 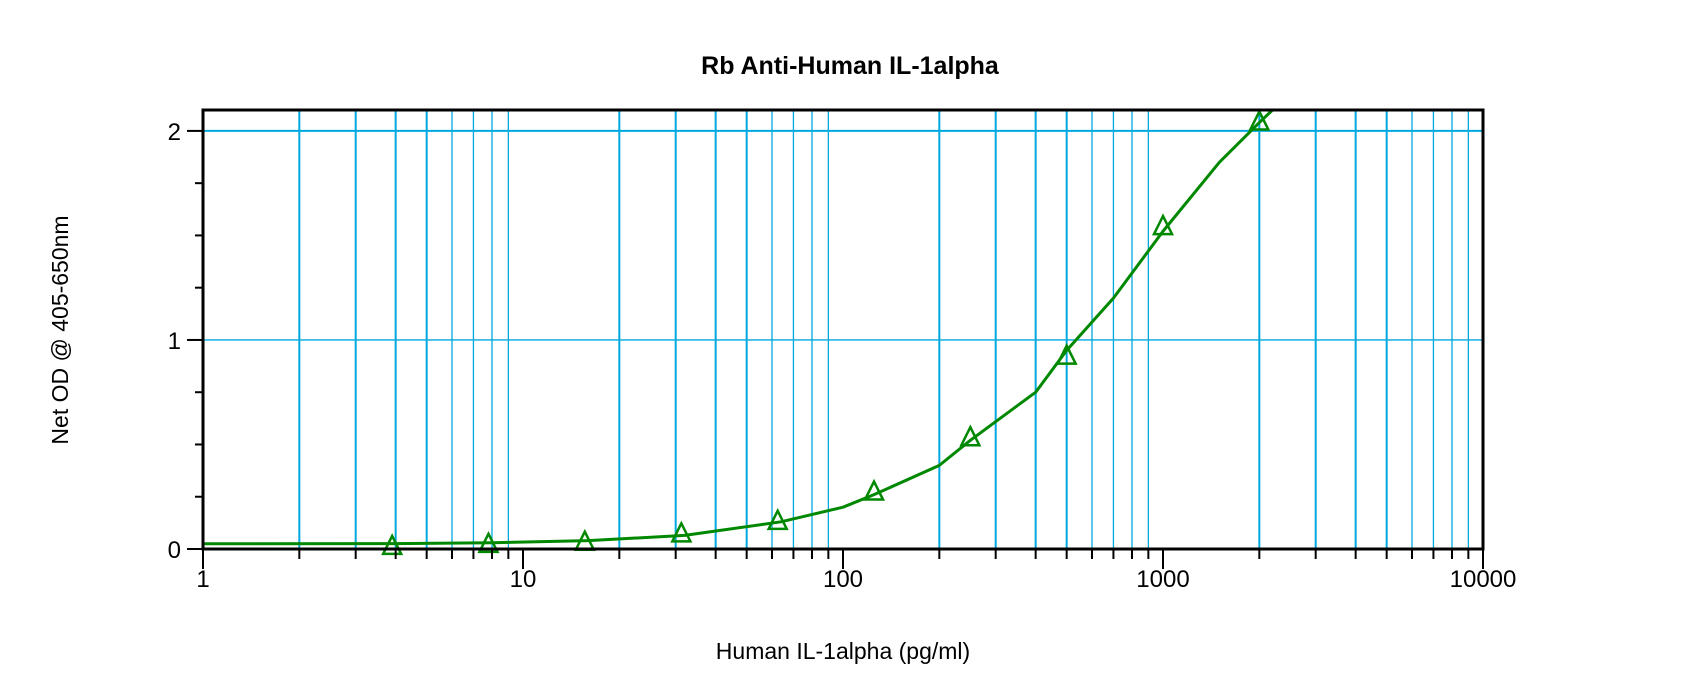 What do you see at coordinates (843, 651) in the screenshot?
I see `x-axis-label: Human IL-1alpha (pg/ml)` at bounding box center [843, 651].